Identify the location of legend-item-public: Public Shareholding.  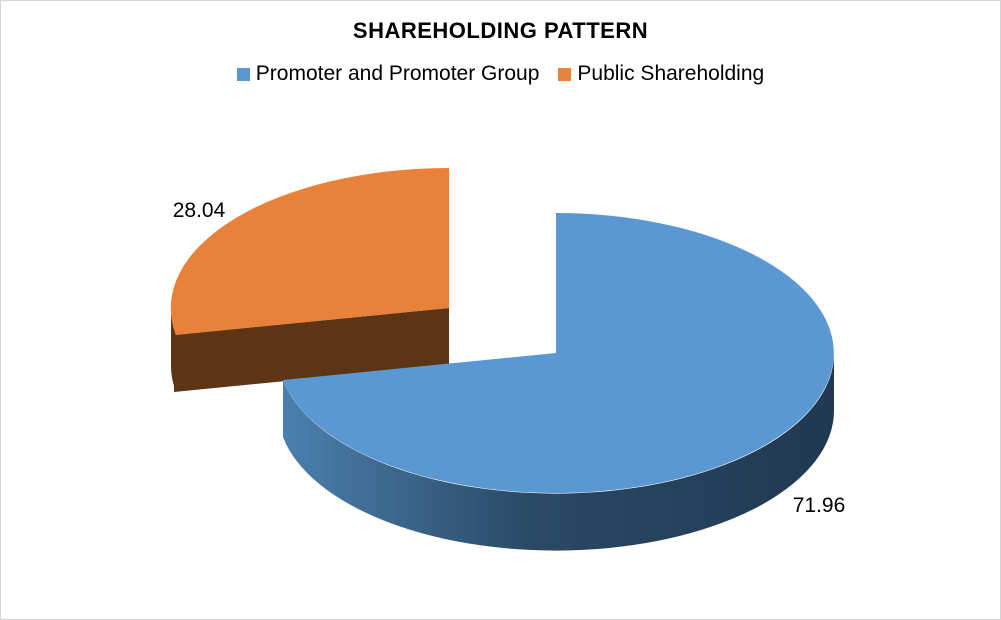
(661, 74).